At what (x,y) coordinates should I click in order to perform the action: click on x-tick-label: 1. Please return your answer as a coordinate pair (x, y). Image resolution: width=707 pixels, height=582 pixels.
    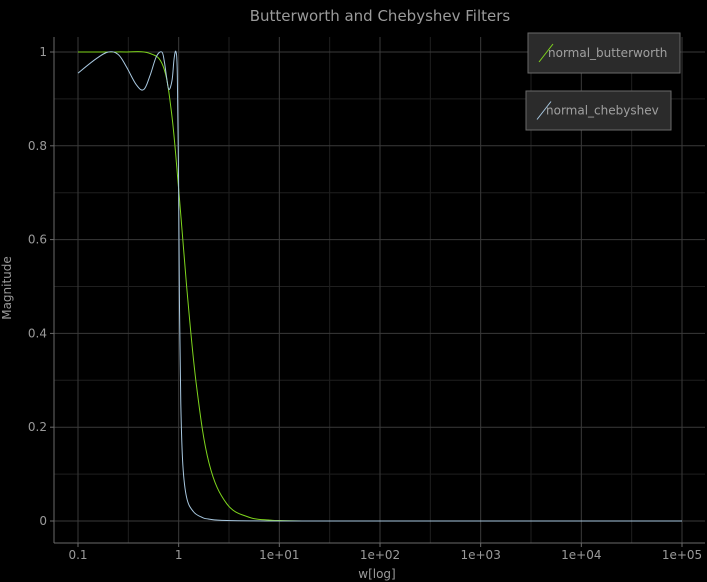
    Looking at the image, I should click on (179, 555).